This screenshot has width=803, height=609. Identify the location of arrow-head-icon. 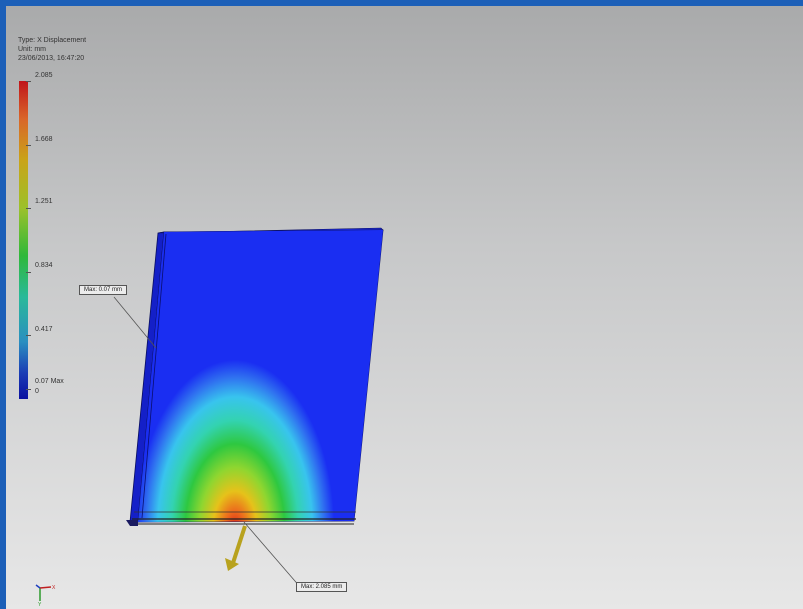
(232, 564).